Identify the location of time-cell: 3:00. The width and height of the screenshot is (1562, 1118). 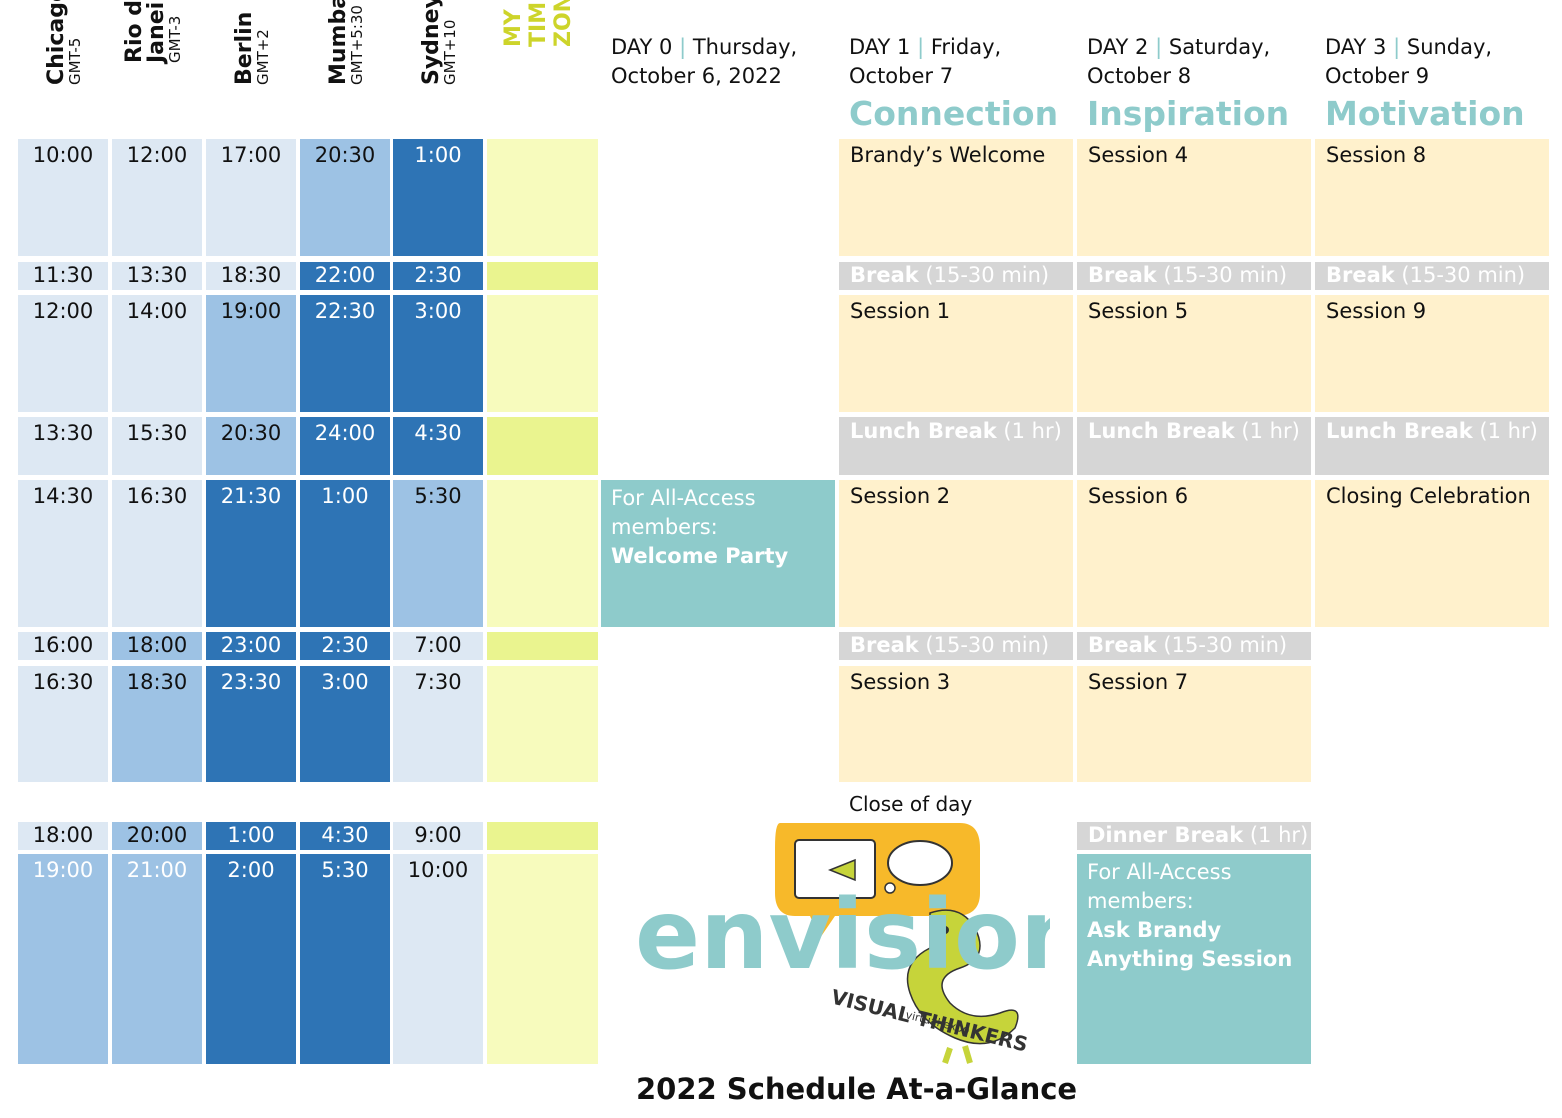
(438, 353).